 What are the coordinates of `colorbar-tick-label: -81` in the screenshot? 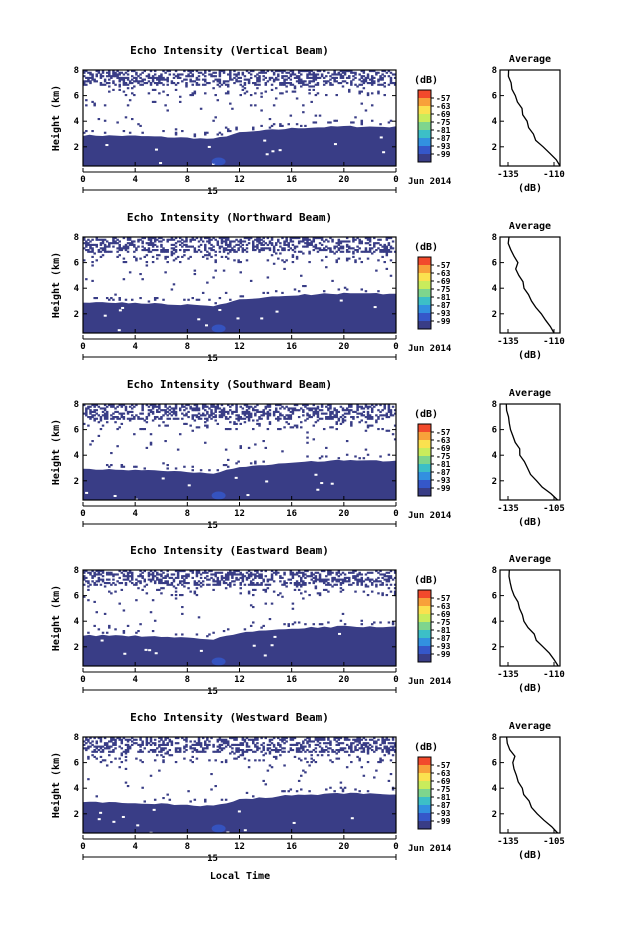 It's located at (443, 130).